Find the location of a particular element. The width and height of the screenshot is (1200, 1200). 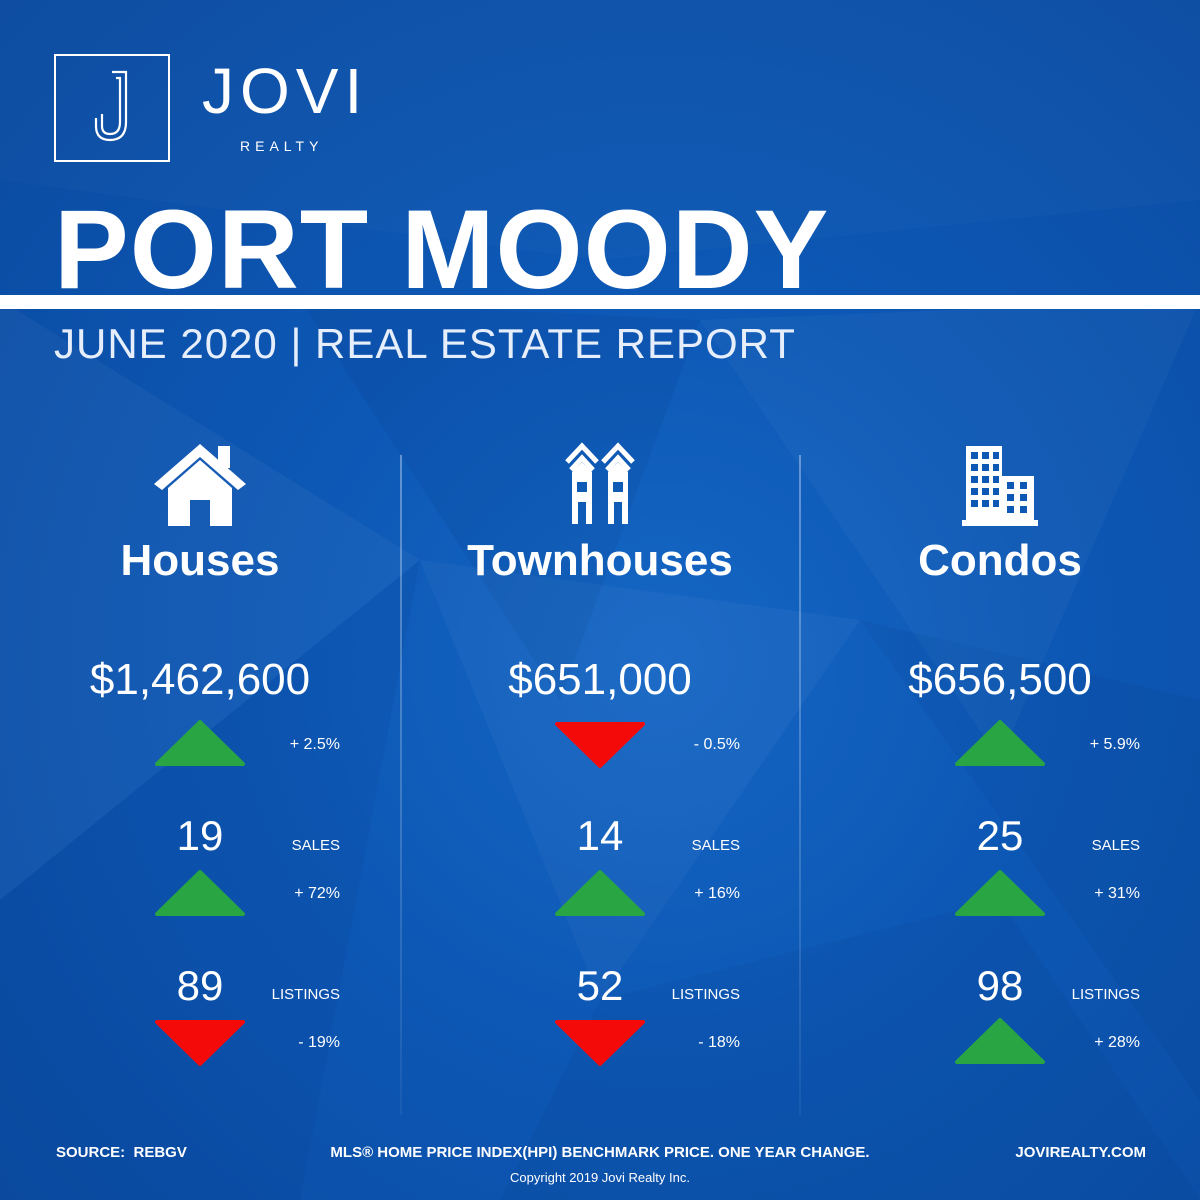

brand-subtitle: REALTY is located at coordinates (282, 146).